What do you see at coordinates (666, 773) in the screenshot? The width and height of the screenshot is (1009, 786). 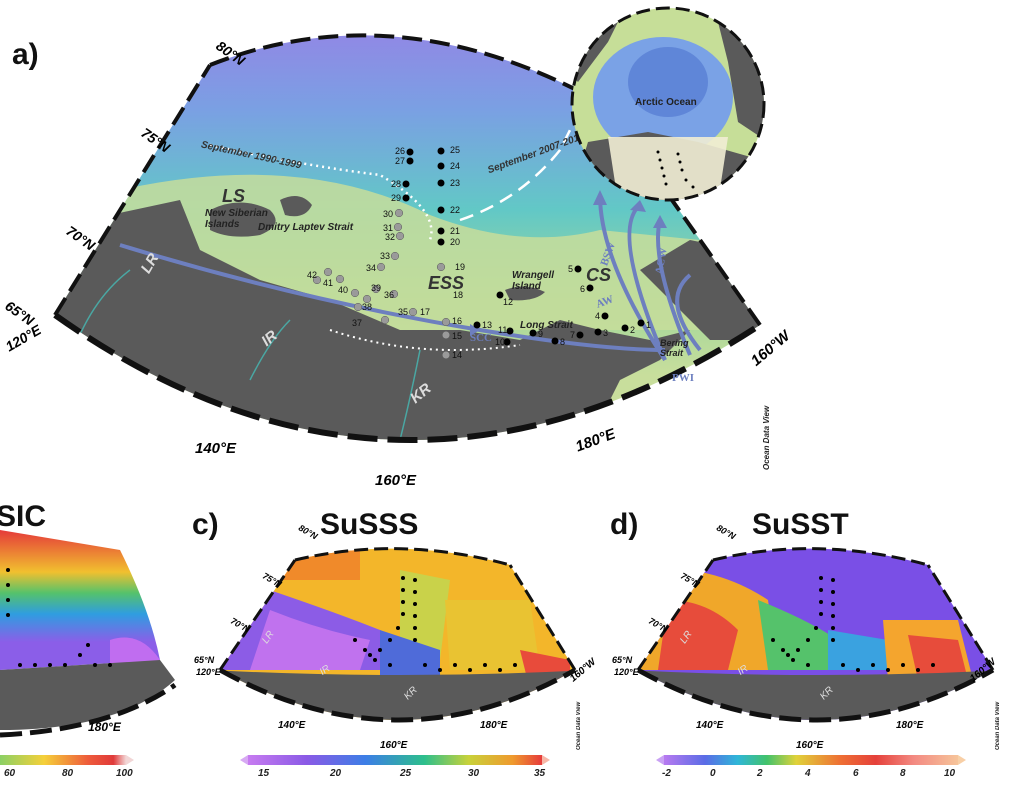 I see `panel-d-tick-neg2: -2` at bounding box center [666, 773].